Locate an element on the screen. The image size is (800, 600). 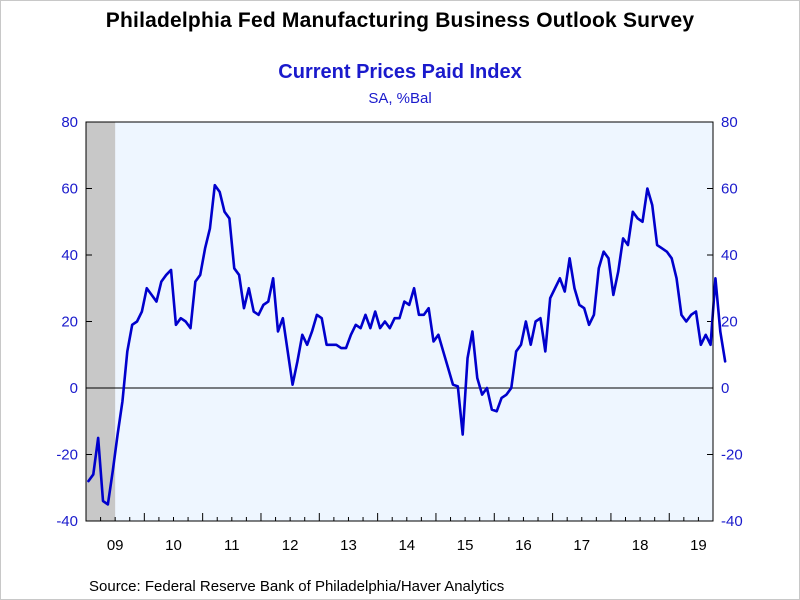
y-tick-label-left: 80 is located at coordinates (69, 122).